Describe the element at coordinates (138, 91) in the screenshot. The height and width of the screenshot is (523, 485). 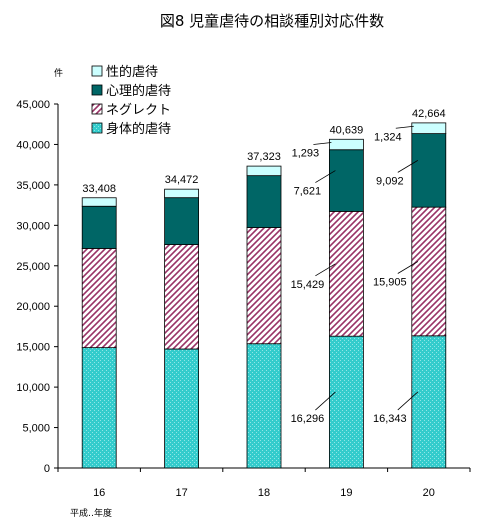
I see `legend-label: 心理的虐待` at that location.